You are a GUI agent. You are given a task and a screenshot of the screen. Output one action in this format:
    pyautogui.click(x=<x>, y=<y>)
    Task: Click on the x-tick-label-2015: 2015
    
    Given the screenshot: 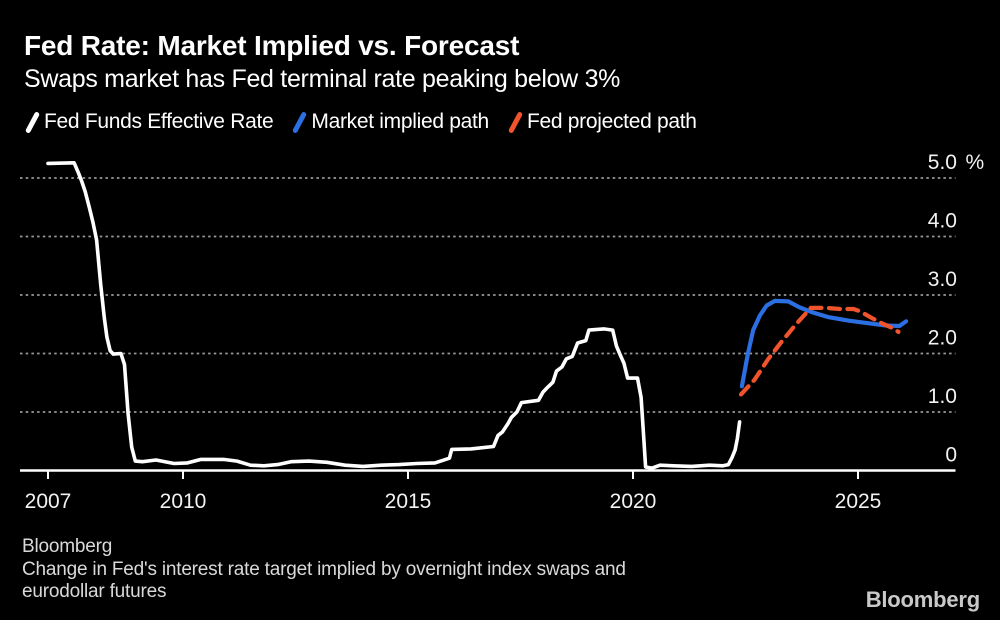 What is the action you would take?
    pyautogui.click(x=408, y=501)
    